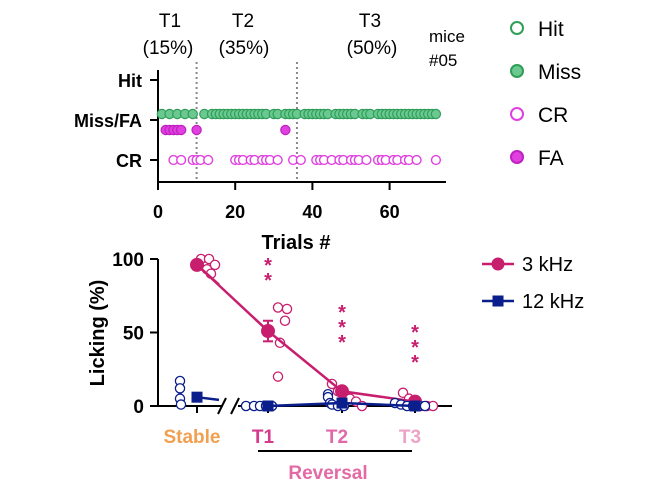 Image resolution: width=667 pixels, height=490 pixels. What do you see at coordinates (517, 28) in the screenshot?
I see `legend-marker-hit` at bounding box center [517, 28].